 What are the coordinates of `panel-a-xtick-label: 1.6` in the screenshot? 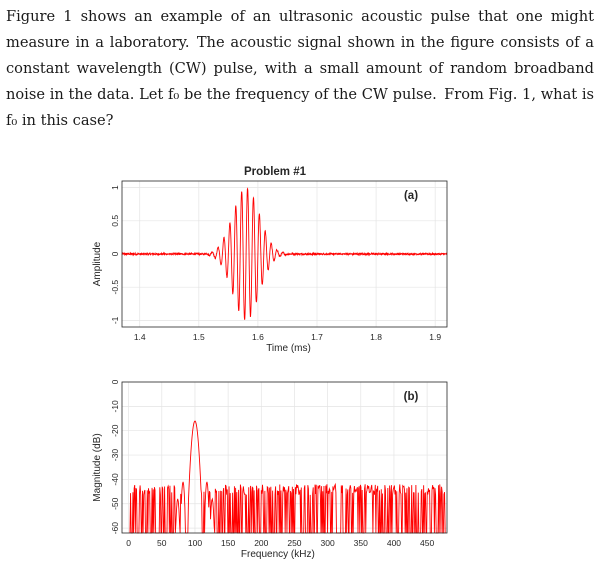 It's located at (258, 337).